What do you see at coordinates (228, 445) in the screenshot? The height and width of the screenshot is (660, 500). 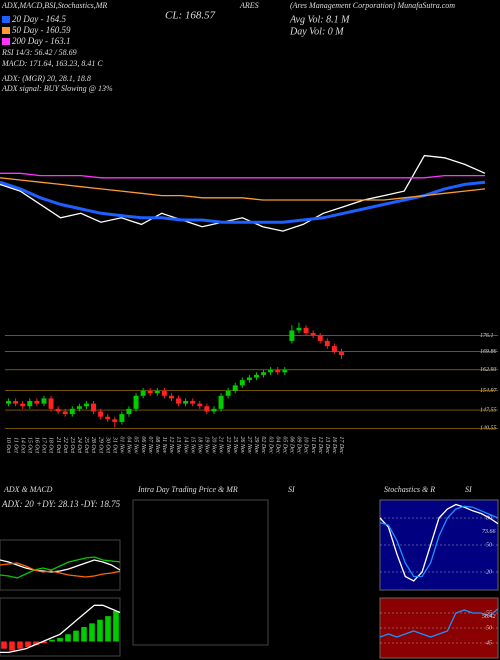 I see `x-tick-label: 22 Nov` at bounding box center [228, 445].